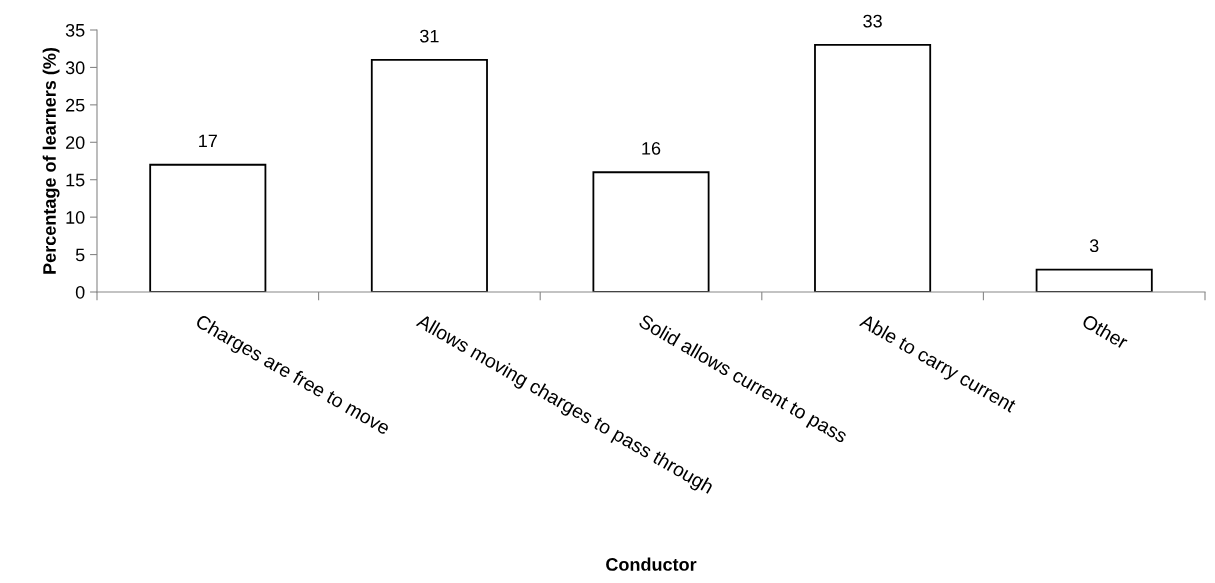 This screenshot has height=583, width=1215. Describe the element at coordinates (872, 21) in the screenshot. I see `data-label: 33` at that location.